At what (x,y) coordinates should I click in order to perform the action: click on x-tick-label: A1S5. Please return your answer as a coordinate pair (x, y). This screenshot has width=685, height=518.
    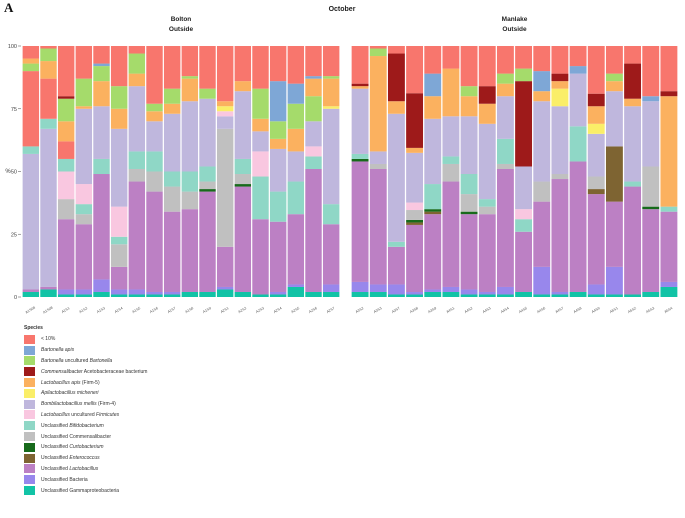
    Looking at the image, I should click on (137, 310).